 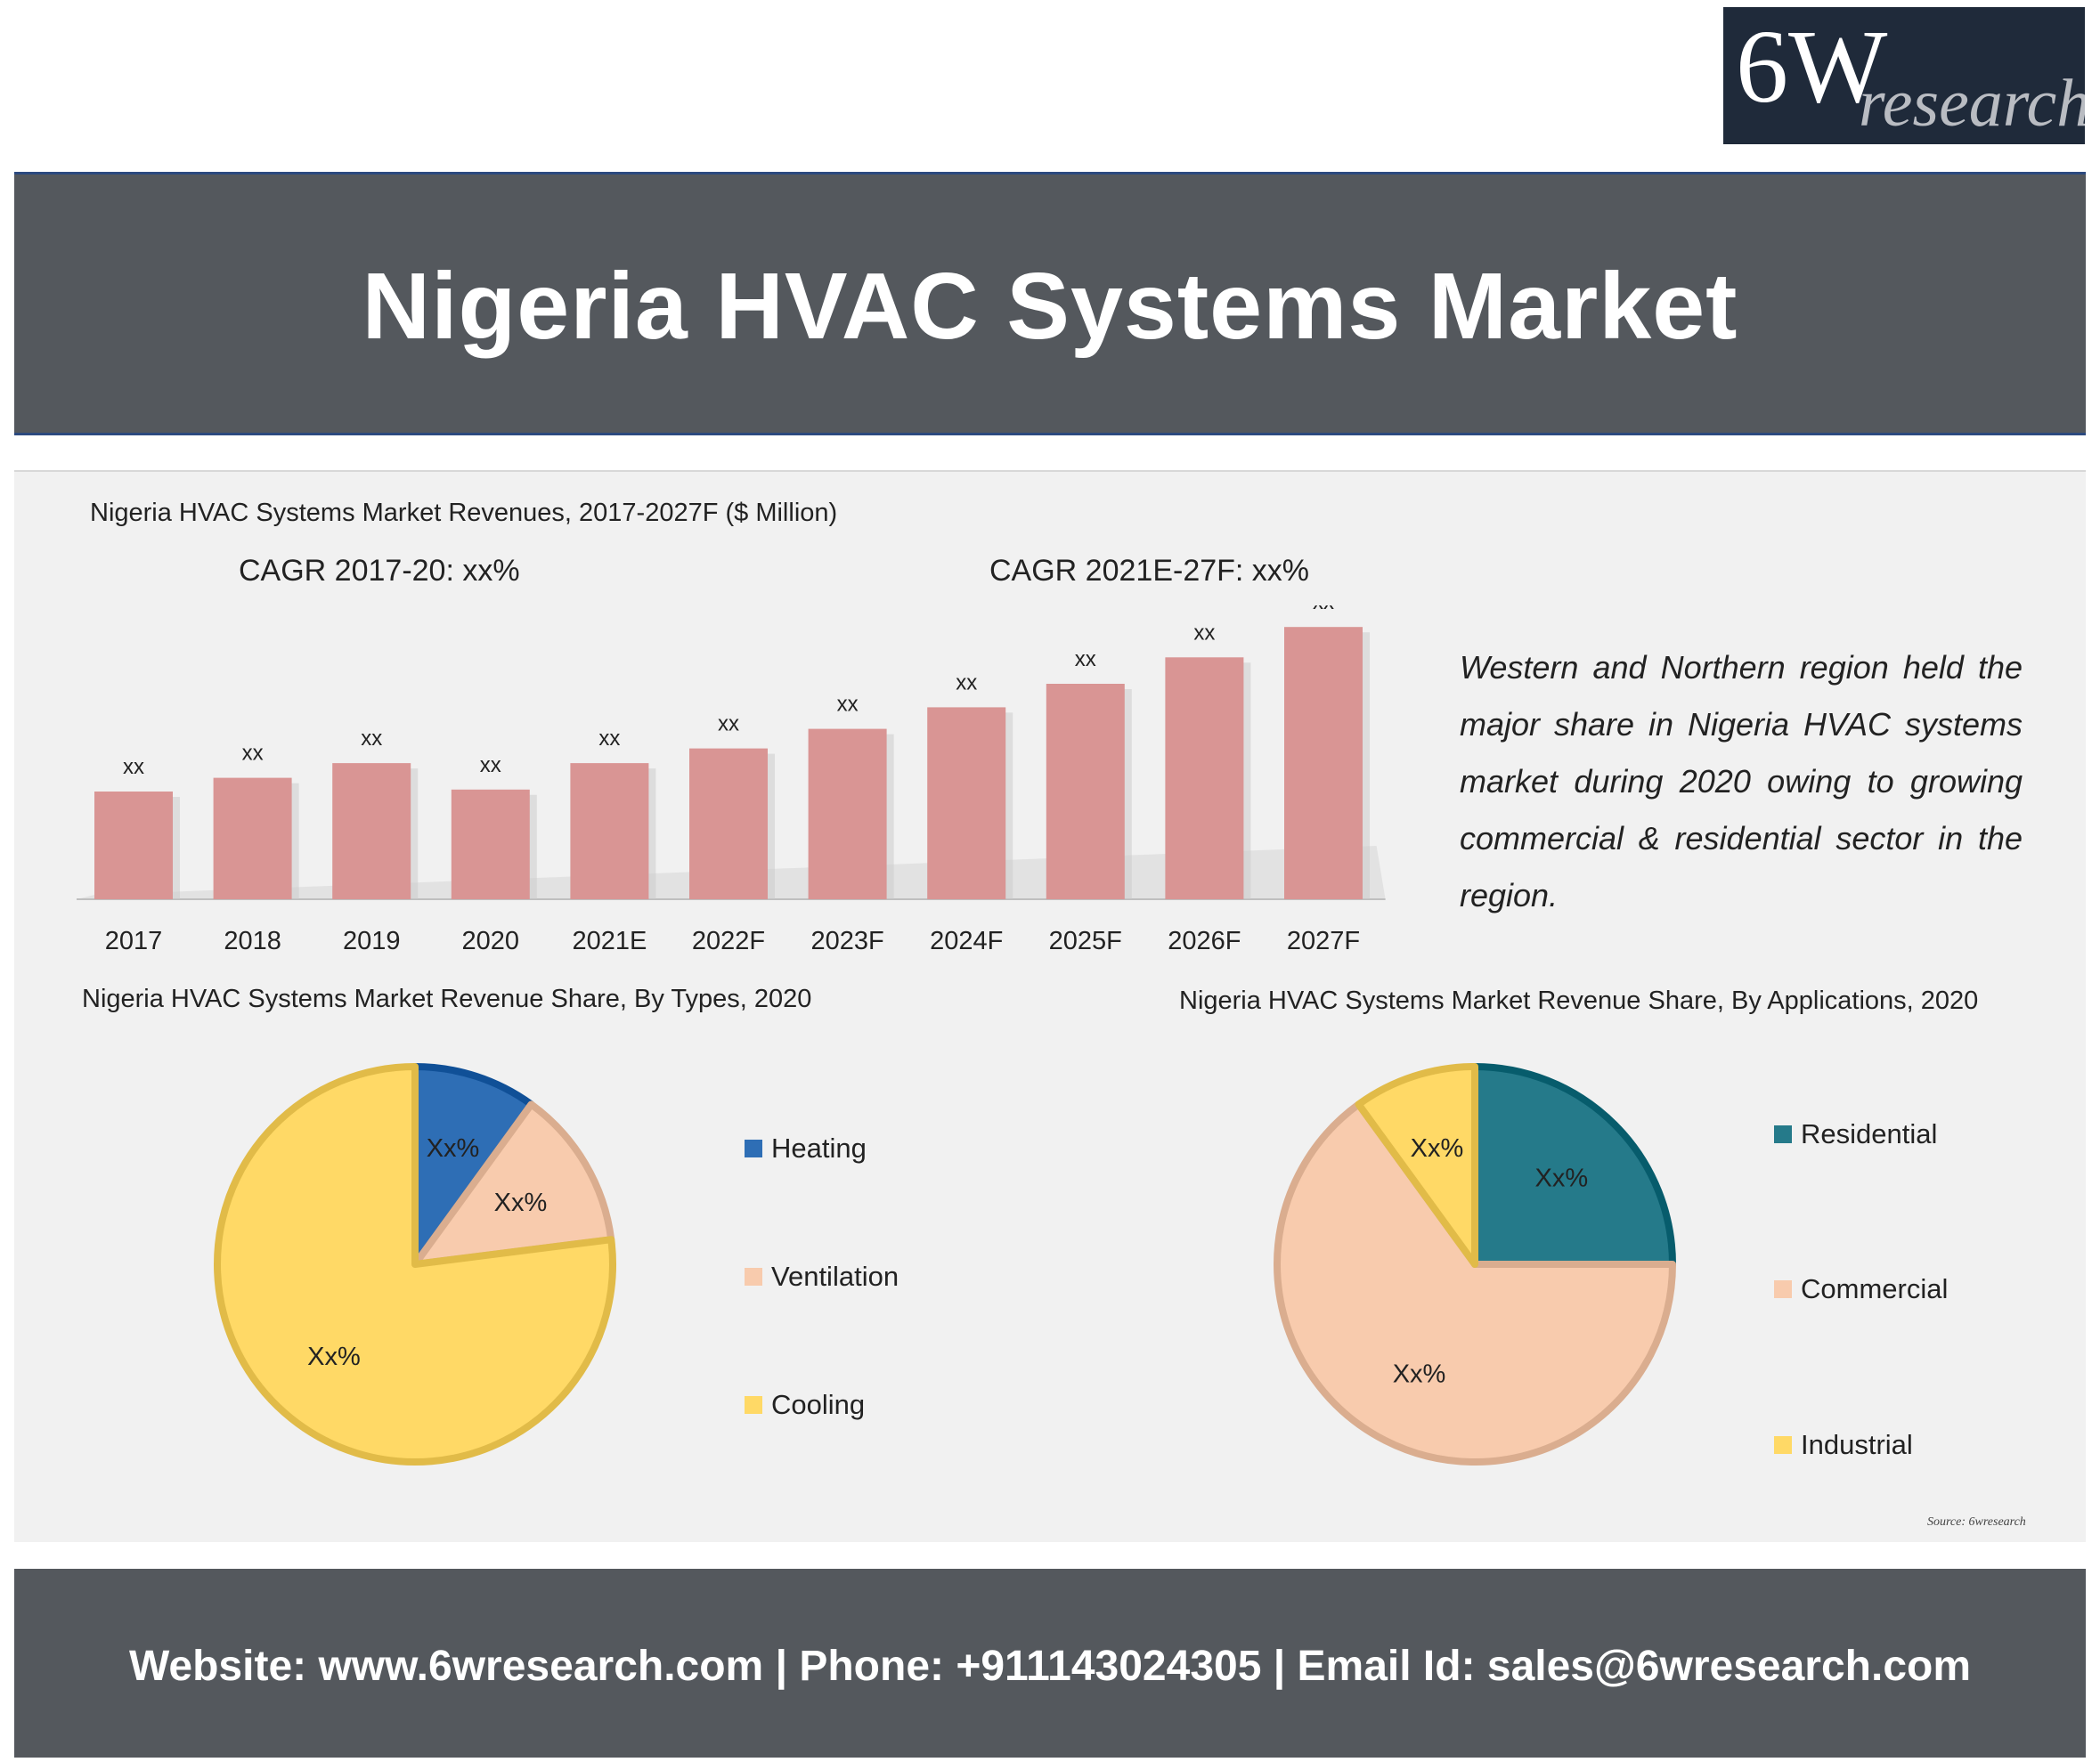 What do you see at coordinates (728, 823) in the screenshot?
I see `bar-2022F` at bounding box center [728, 823].